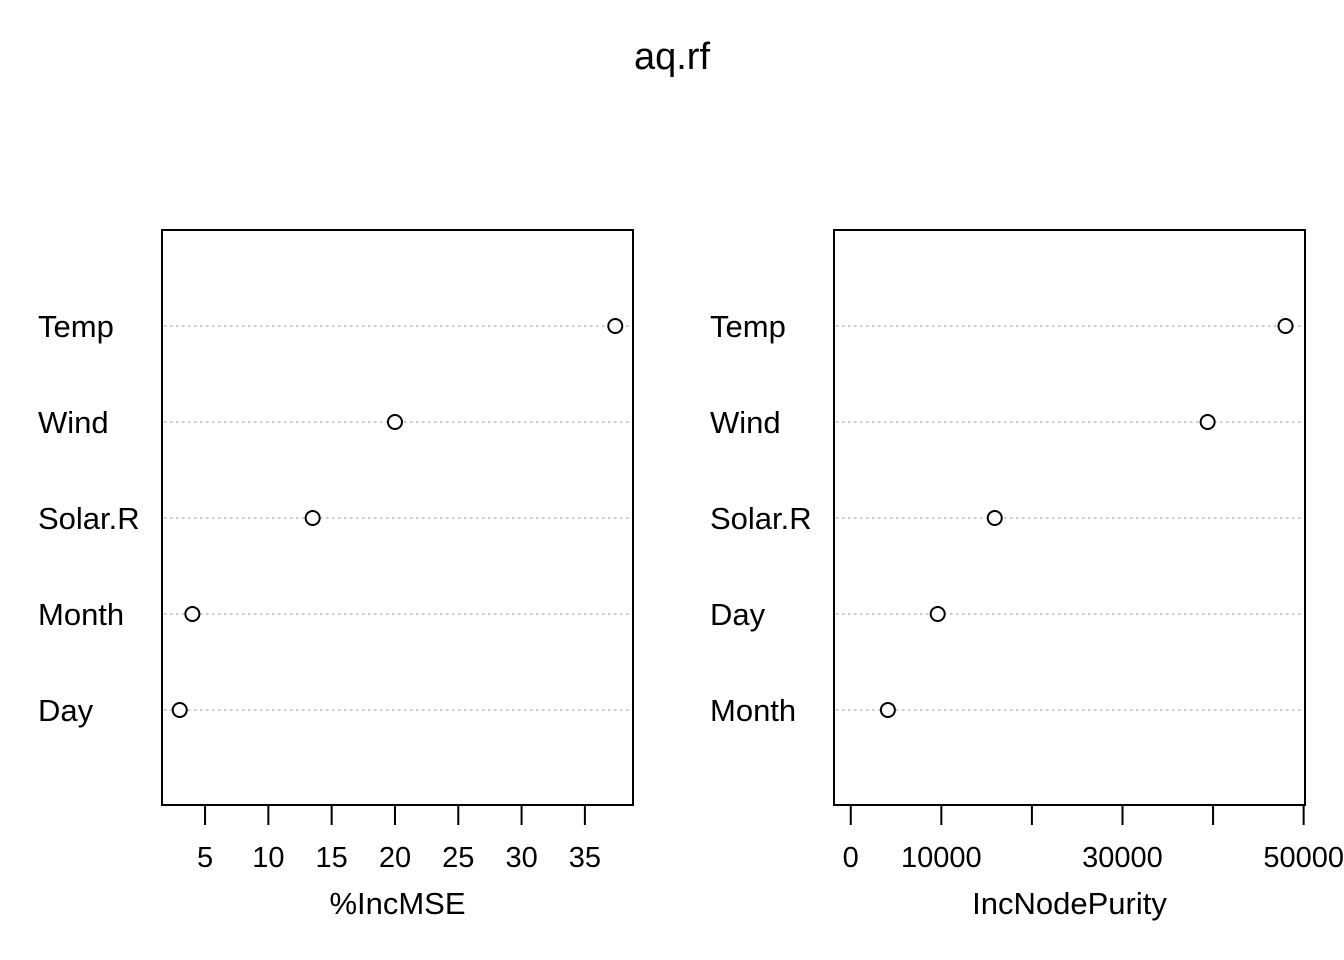  I want to click on x-tick-label: 25, so click(458, 858).